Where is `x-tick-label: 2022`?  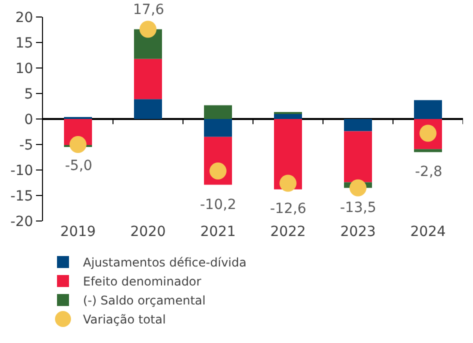 x-tick-label: 2022 is located at coordinates (288, 232).